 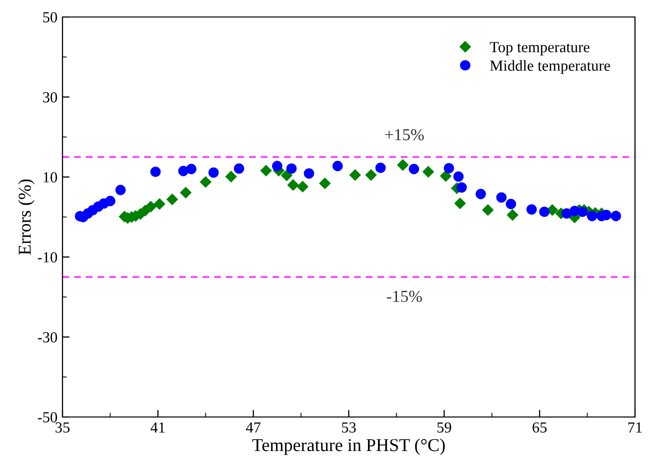 What do you see at coordinates (635, 427) in the screenshot?
I see `x-tick-label: 71` at bounding box center [635, 427].